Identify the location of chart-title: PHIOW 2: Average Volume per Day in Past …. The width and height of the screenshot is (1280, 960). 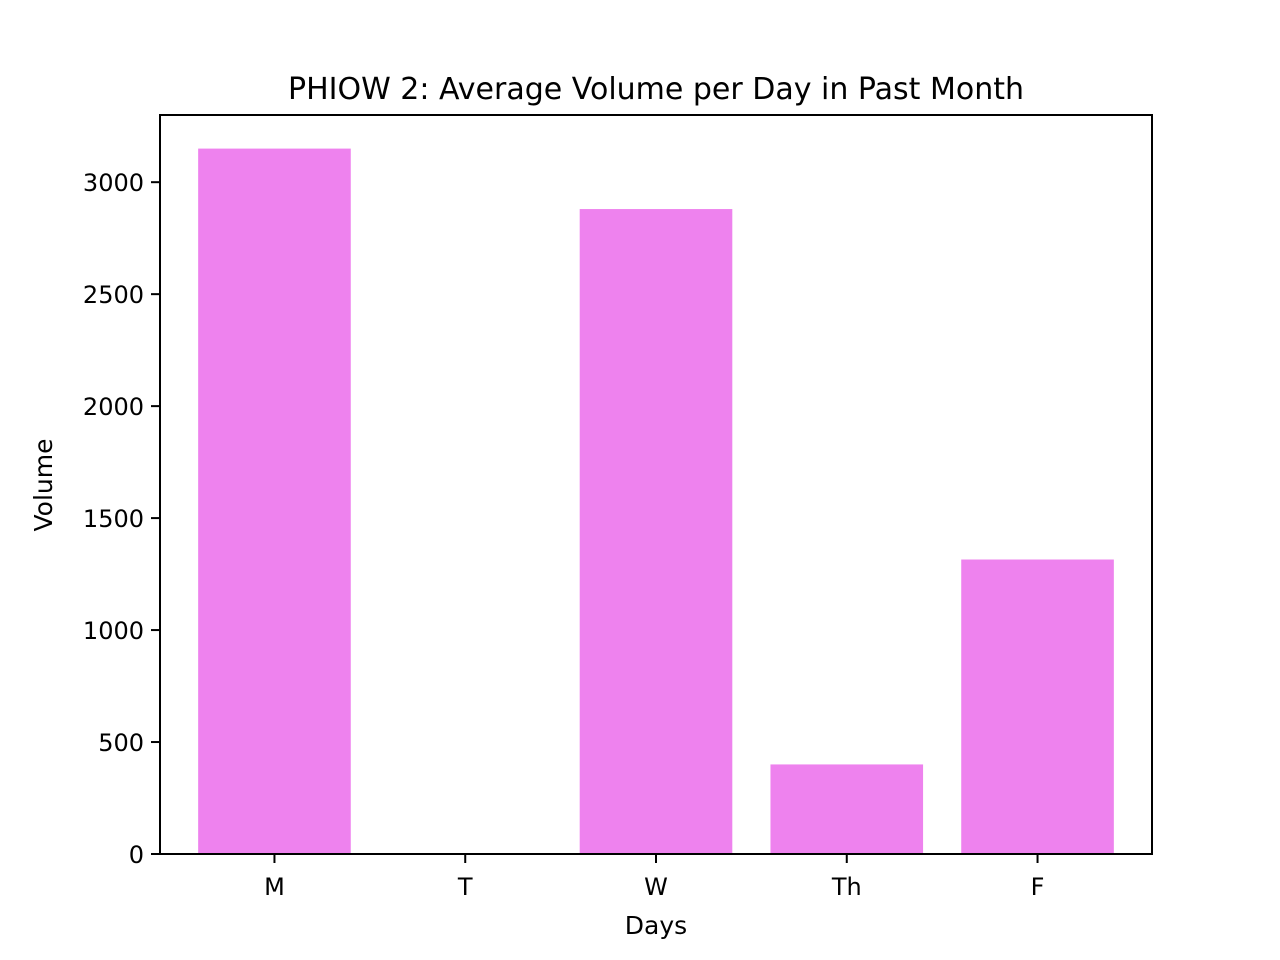
(656, 89).